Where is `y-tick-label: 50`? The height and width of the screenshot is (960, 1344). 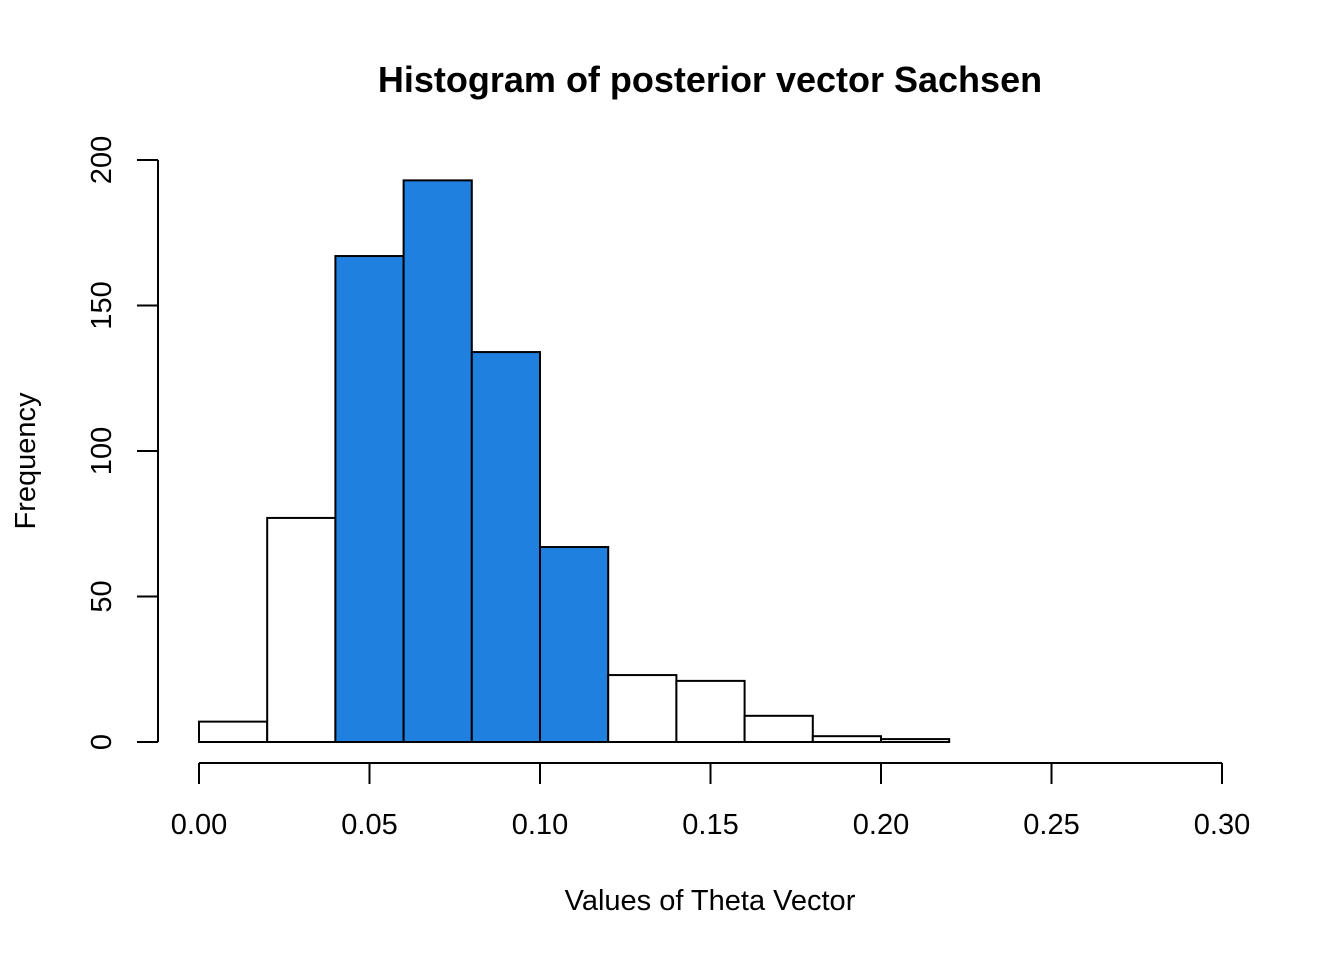 y-tick-label: 50 is located at coordinates (102, 596).